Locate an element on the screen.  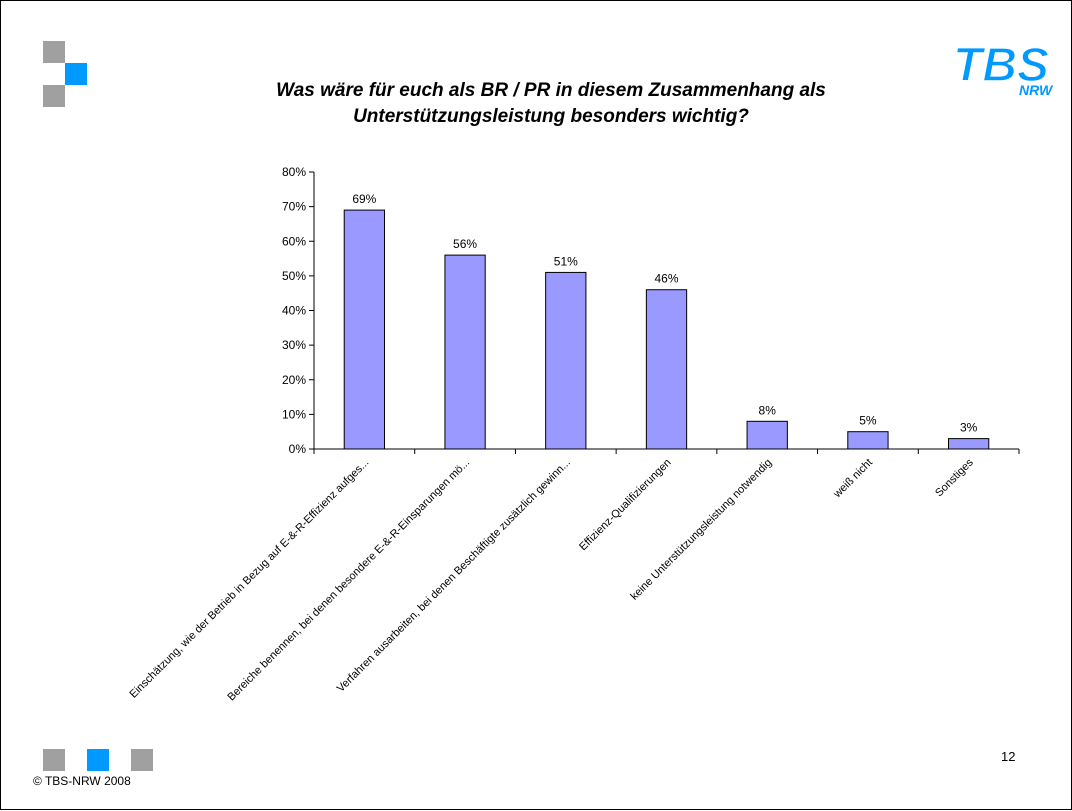
x-tick-label: Sonstiges is located at coordinates (954, 477).